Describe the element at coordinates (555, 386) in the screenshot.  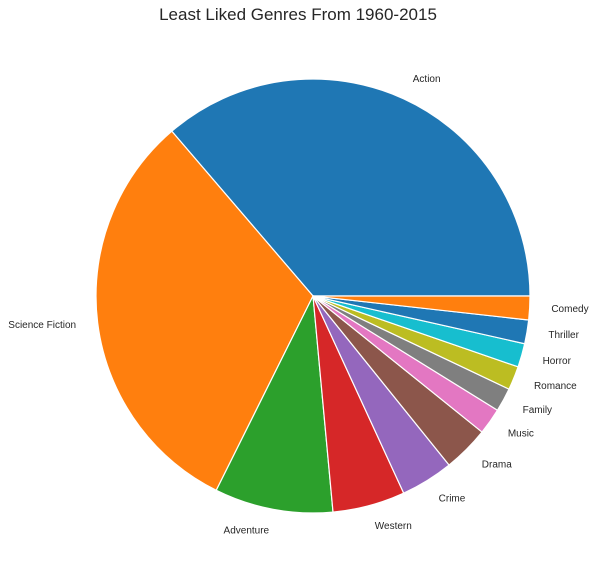
I see `pie-label-romance: Romance` at that location.